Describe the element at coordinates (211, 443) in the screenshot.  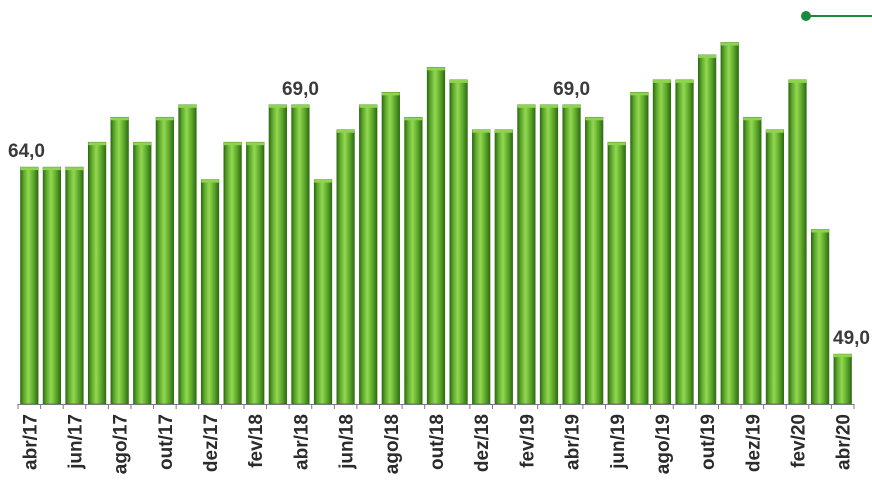
I see `x-tick-label-dez-17: dez/17` at that location.